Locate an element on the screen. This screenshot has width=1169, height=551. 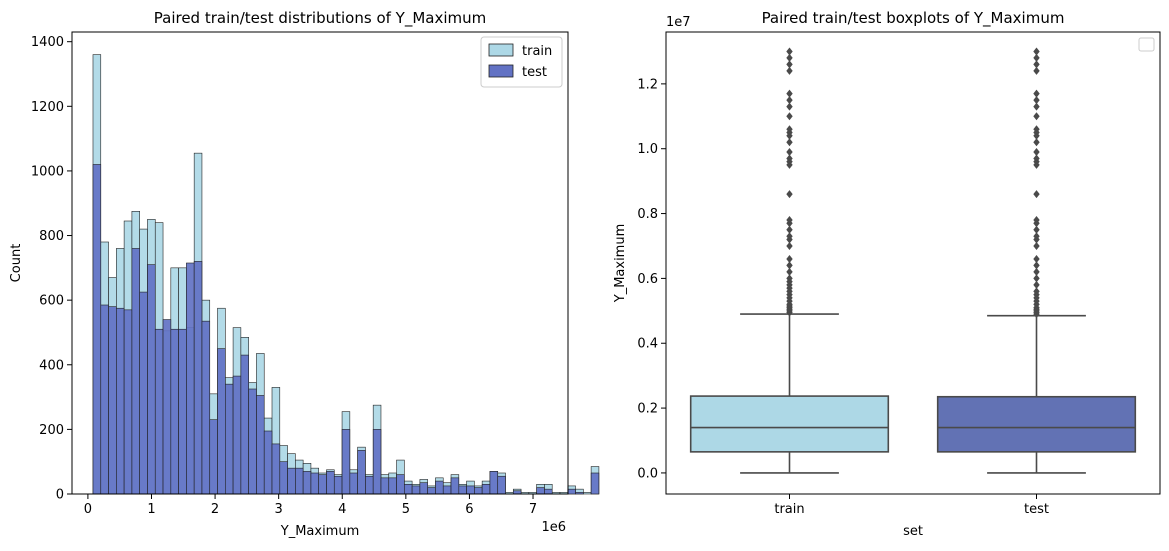
legend-train-swatch is located at coordinates (501, 50).